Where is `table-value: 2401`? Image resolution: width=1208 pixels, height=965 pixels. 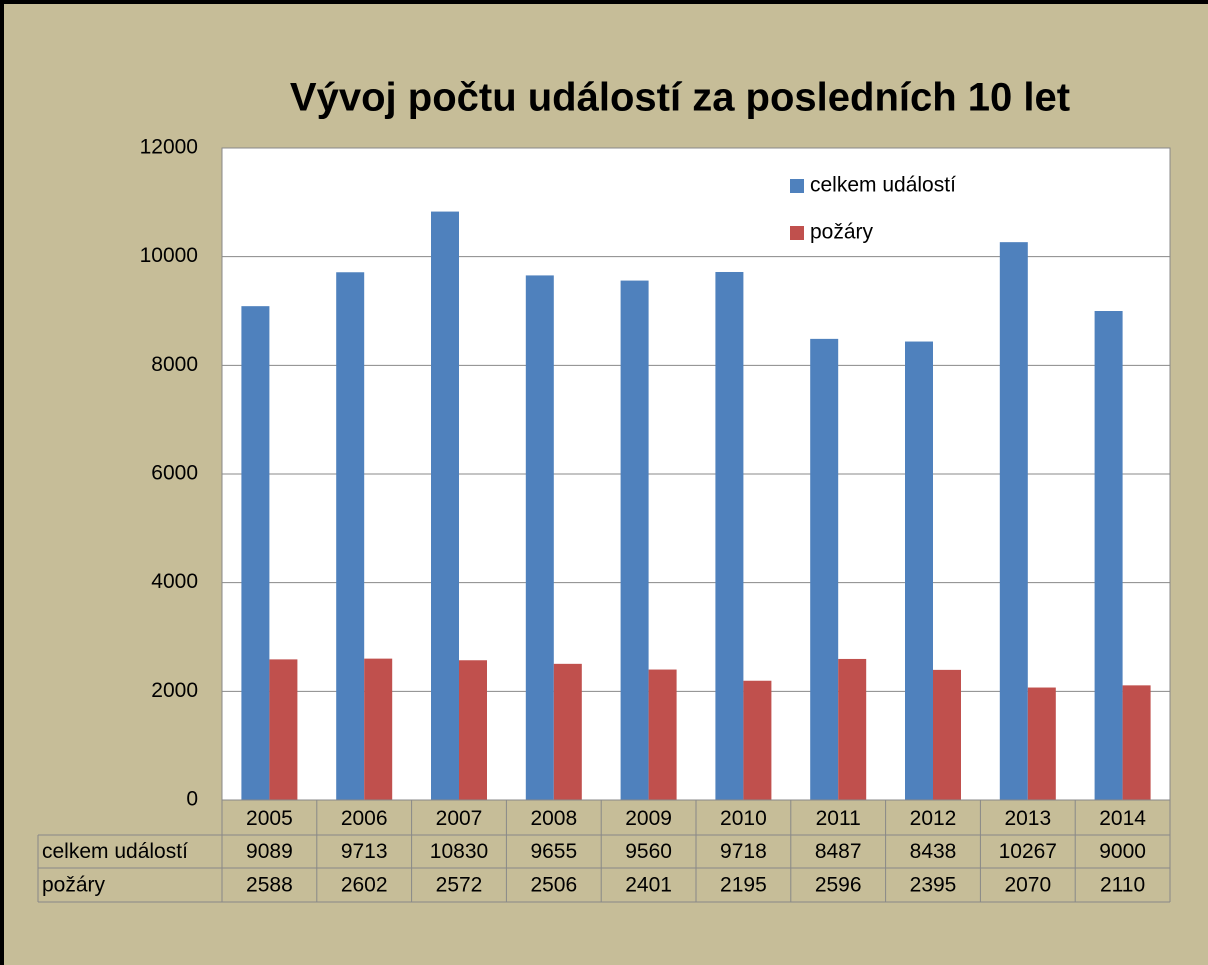
table-value: 2401 is located at coordinates (648, 885).